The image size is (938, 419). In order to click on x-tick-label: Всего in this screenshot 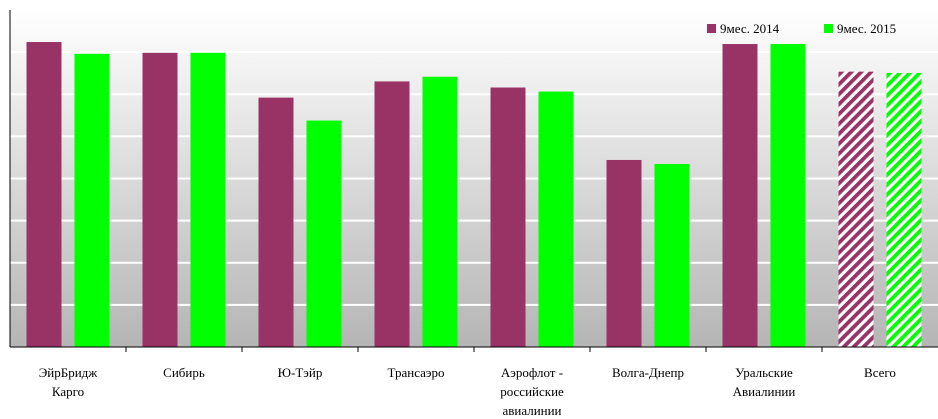, I will do `click(880, 372)`.